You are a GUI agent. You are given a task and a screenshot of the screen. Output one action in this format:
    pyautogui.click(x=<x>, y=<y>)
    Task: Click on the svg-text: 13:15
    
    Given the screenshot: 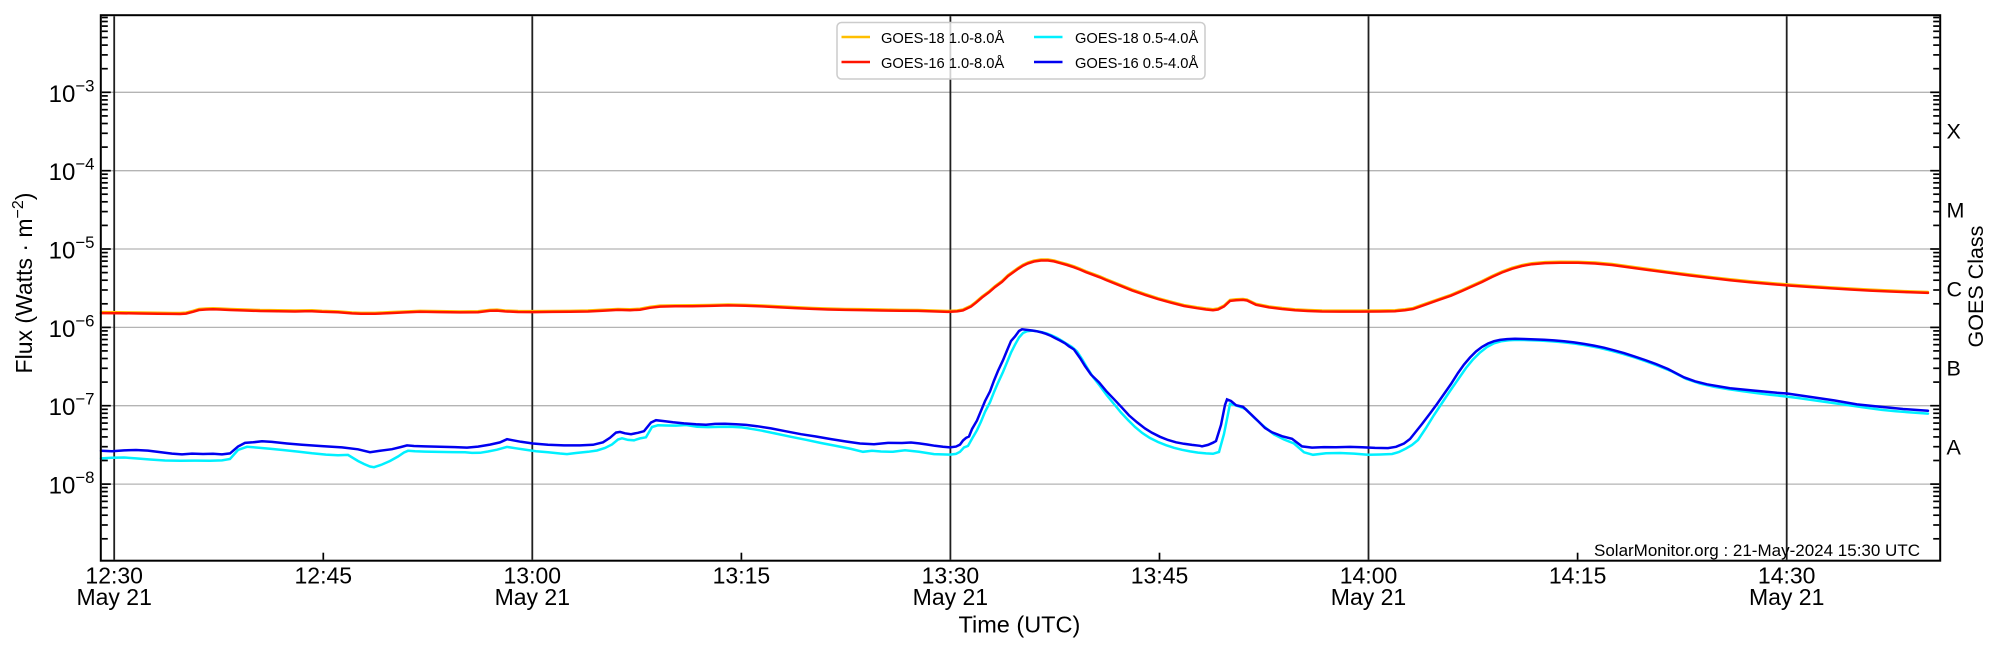 What is the action you would take?
    pyautogui.click(x=742, y=575)
    